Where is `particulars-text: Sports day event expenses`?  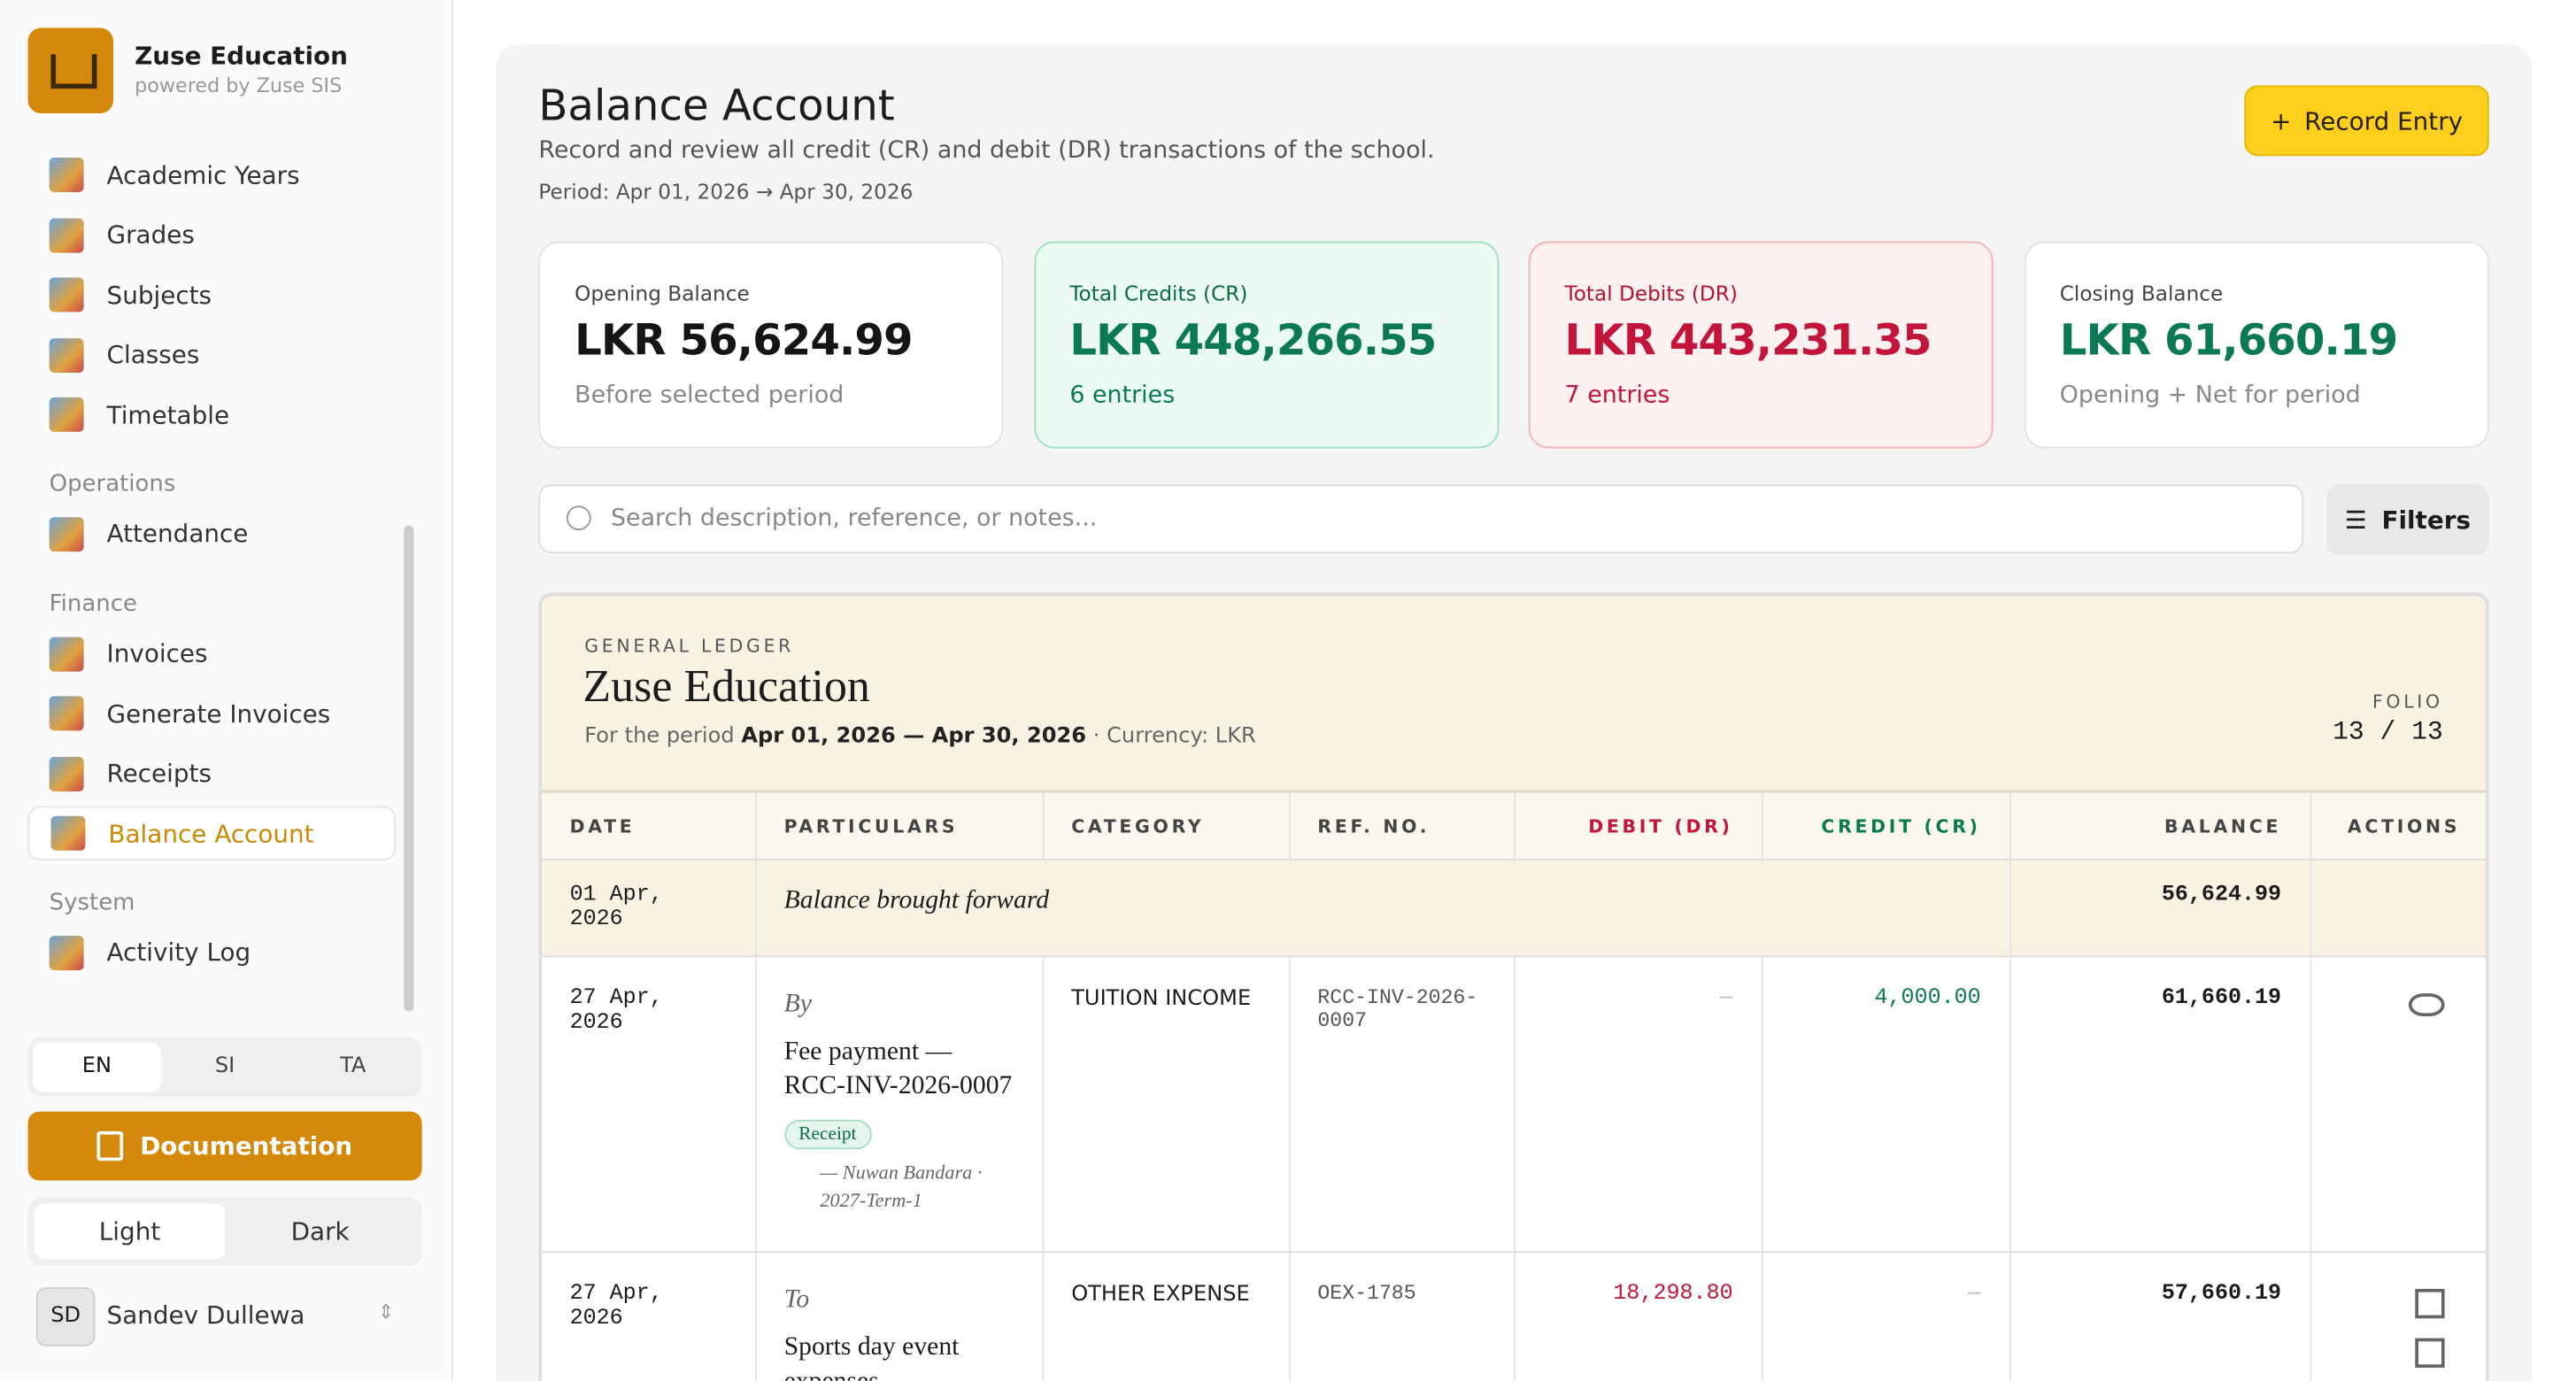
particulars-text: Sports day event expenses is located at coordinates (871, 1357).